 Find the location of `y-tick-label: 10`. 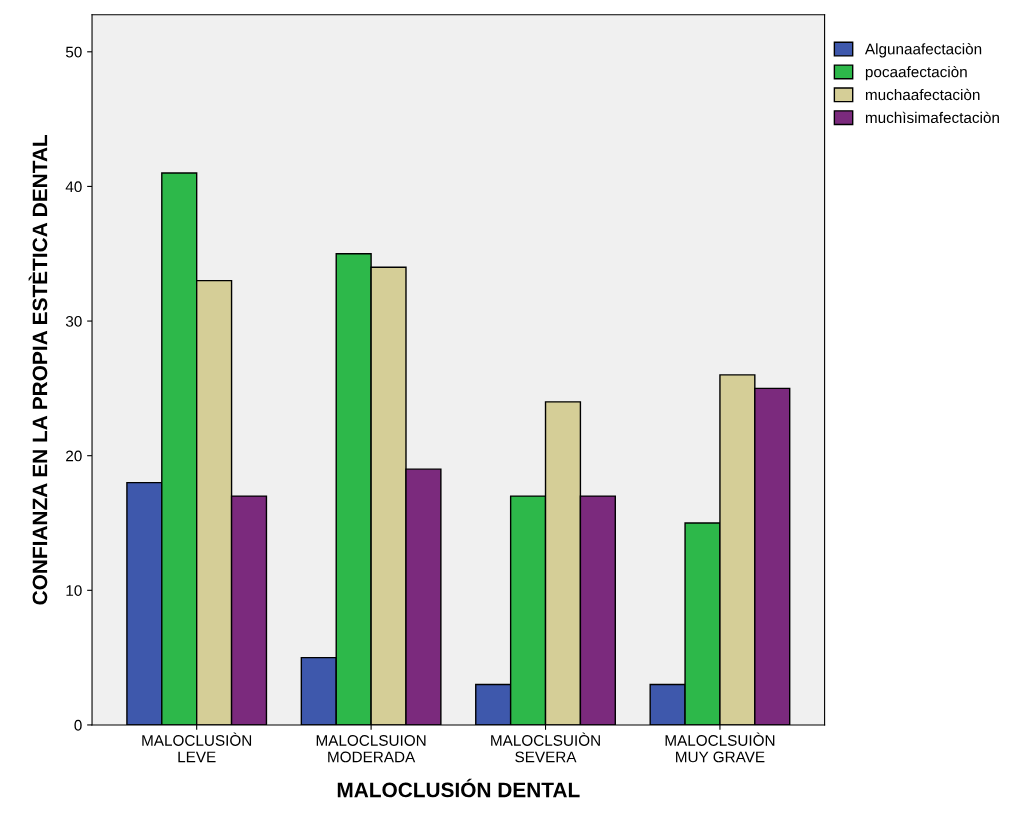

y-tick-label: 10 is located at coordinates (74, 590).